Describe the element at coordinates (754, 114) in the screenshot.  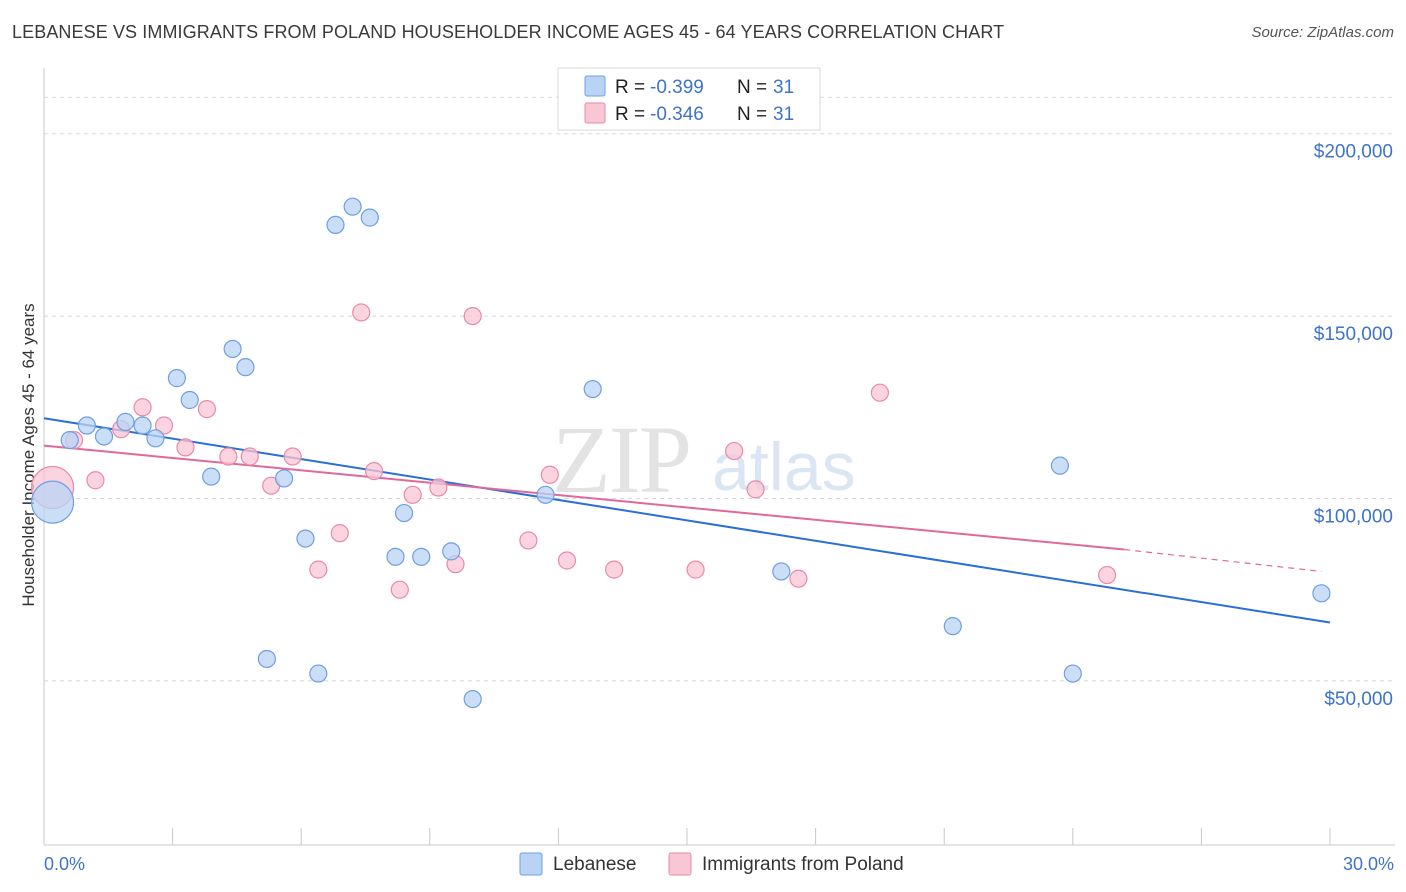
I see `legend-n-label-2: N =` at that location.